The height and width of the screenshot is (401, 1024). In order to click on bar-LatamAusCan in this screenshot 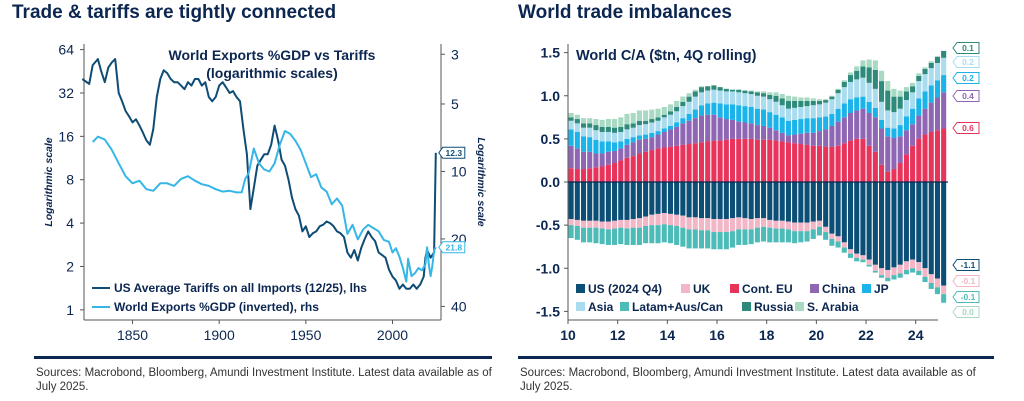, I will do `click(733, 239)`.